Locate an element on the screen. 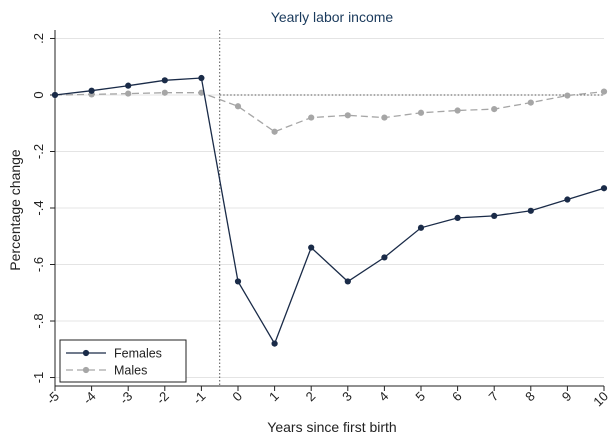 This screenshot has height=444, width=608. x-tick-label: 1 is located at coordinates (274, 397).